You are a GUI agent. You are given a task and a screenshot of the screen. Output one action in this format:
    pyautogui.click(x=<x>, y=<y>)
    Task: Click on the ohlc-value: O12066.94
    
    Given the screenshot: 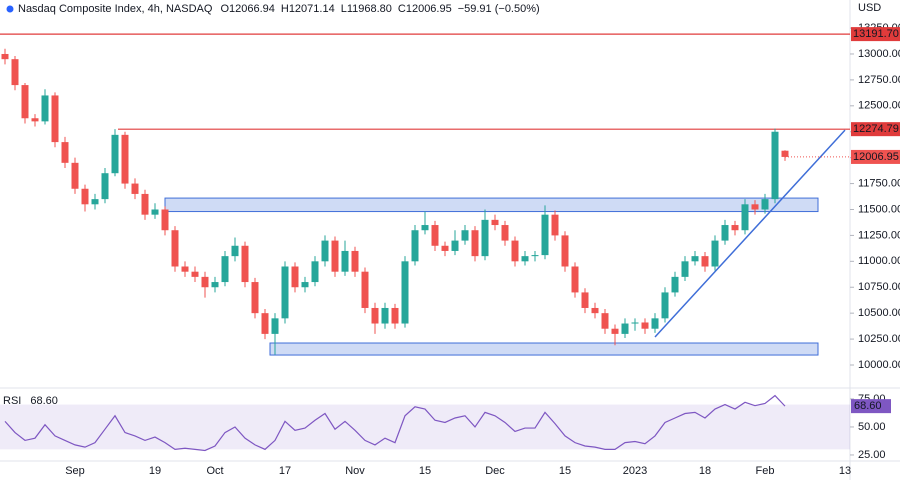 What is the action you would take?
    pyautogui.click(x=247, y=9)
    